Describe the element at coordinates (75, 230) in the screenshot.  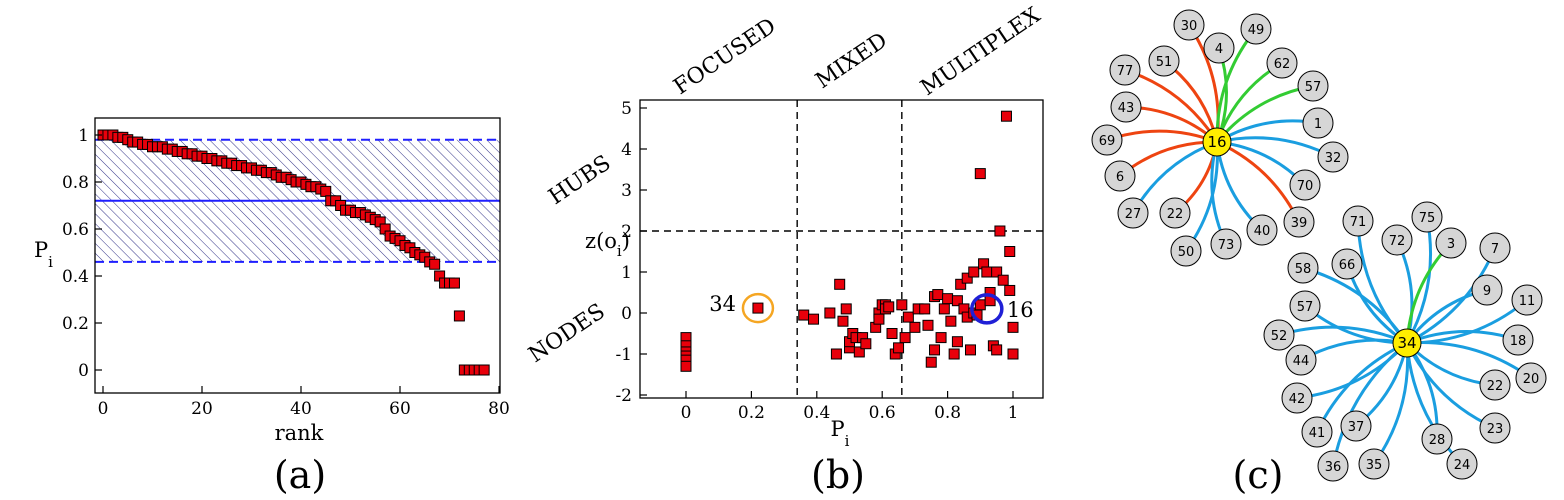
I see `panel-a-ytick-label: 0.6` at that location.